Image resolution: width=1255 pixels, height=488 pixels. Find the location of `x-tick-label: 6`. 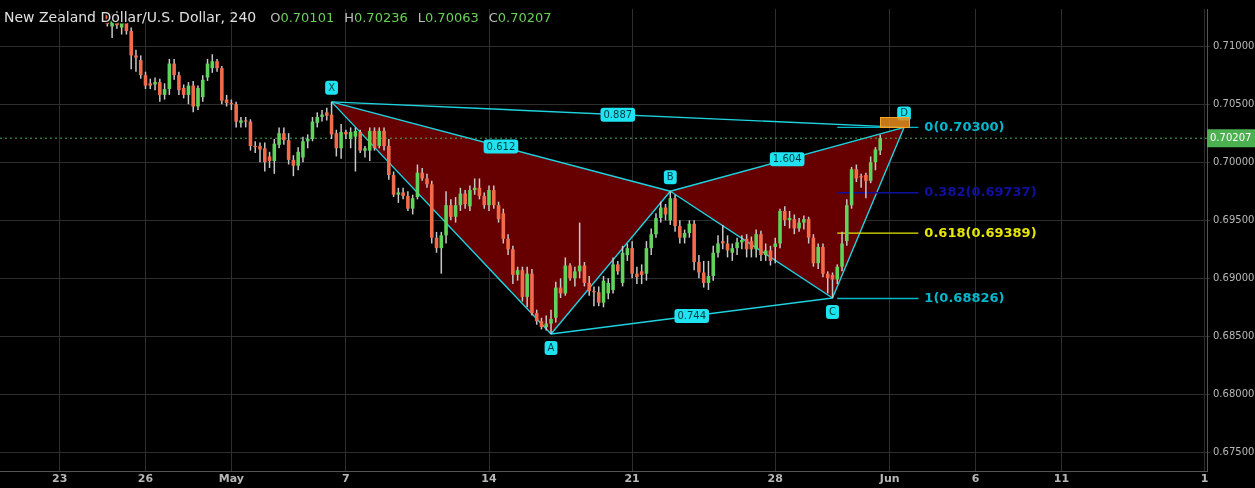

x-tick-label: 6 is located at coordinates (975, 479).